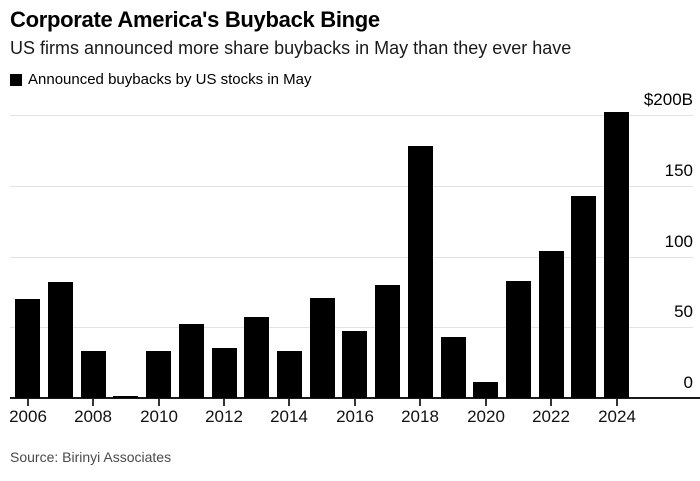  I want to click on y-axis-label-200: $200B, so click(668, 99).